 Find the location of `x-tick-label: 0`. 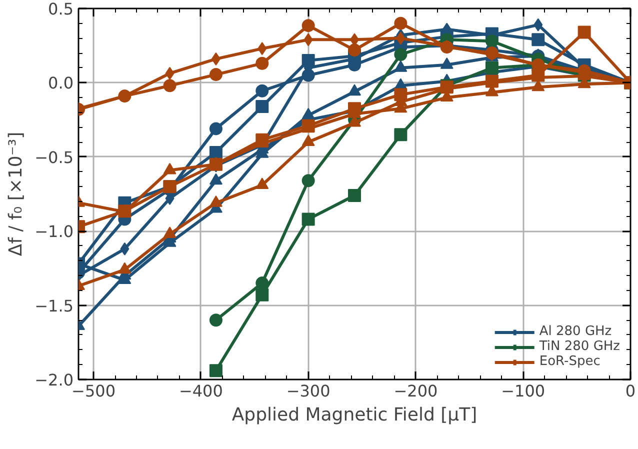

x-tick-label: 0 is located at coordinates (630, 391).